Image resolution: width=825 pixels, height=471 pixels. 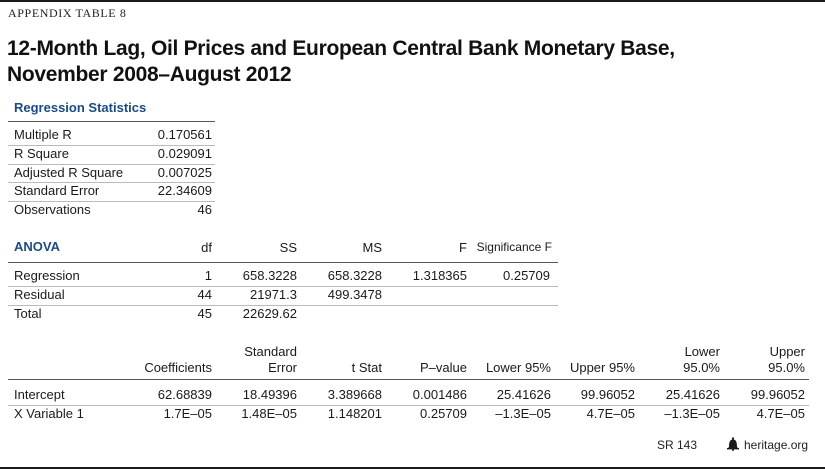 What do you see at coordinates (443, 367) in the screenshot?
I see `coef-col-header-line2: P–value` at bounding box center [443, 367].